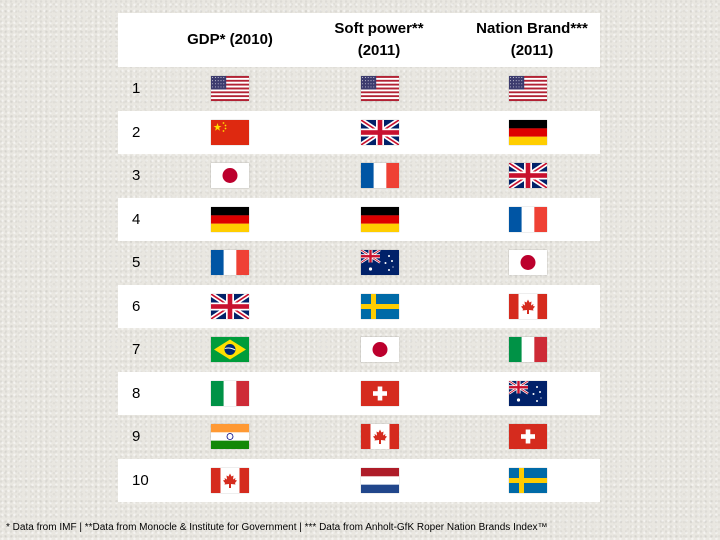  What do you see at coordinates (140, 480) in the screenshot?
I see `rank-number: 10` at bounding box center [140, 480].